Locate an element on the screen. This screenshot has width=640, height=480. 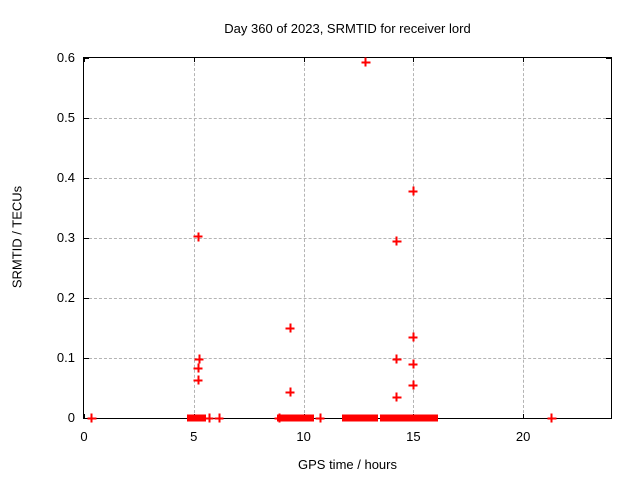
y-tick-label: 0.3 is located at coordinates (65, 237).